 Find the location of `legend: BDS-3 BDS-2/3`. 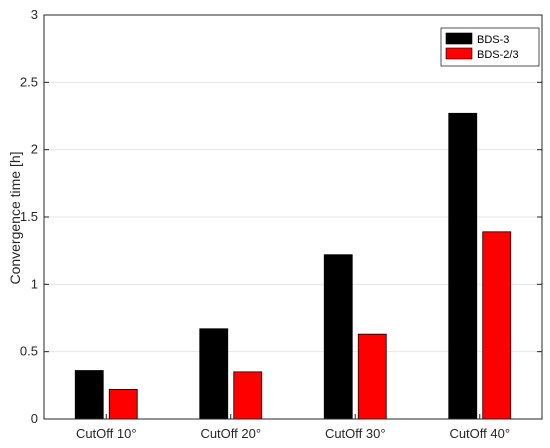

legend: BDS-3 BDS-2/3 is located at coordinates (490, 47).